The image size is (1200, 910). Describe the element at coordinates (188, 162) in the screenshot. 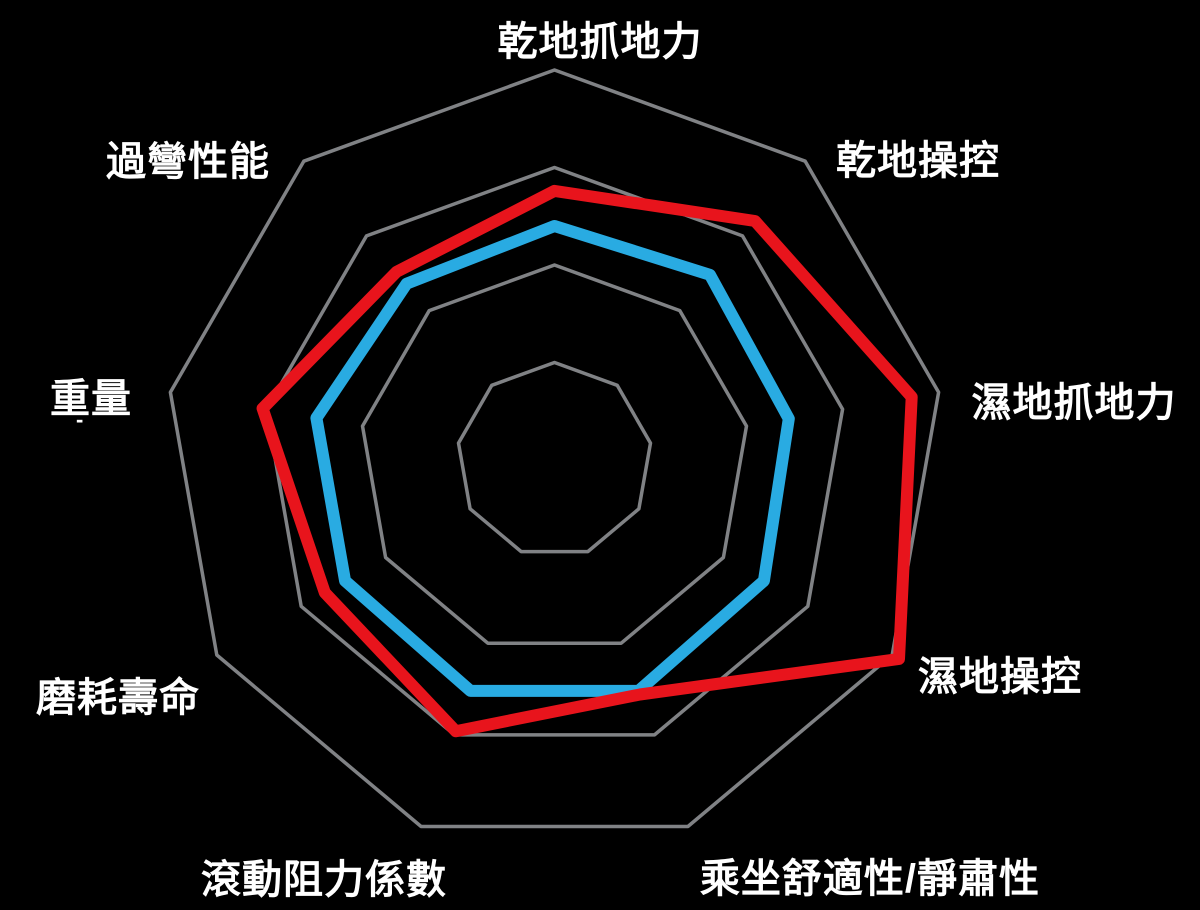

I see `axis-label-cornering: 過彎性能` at that location.